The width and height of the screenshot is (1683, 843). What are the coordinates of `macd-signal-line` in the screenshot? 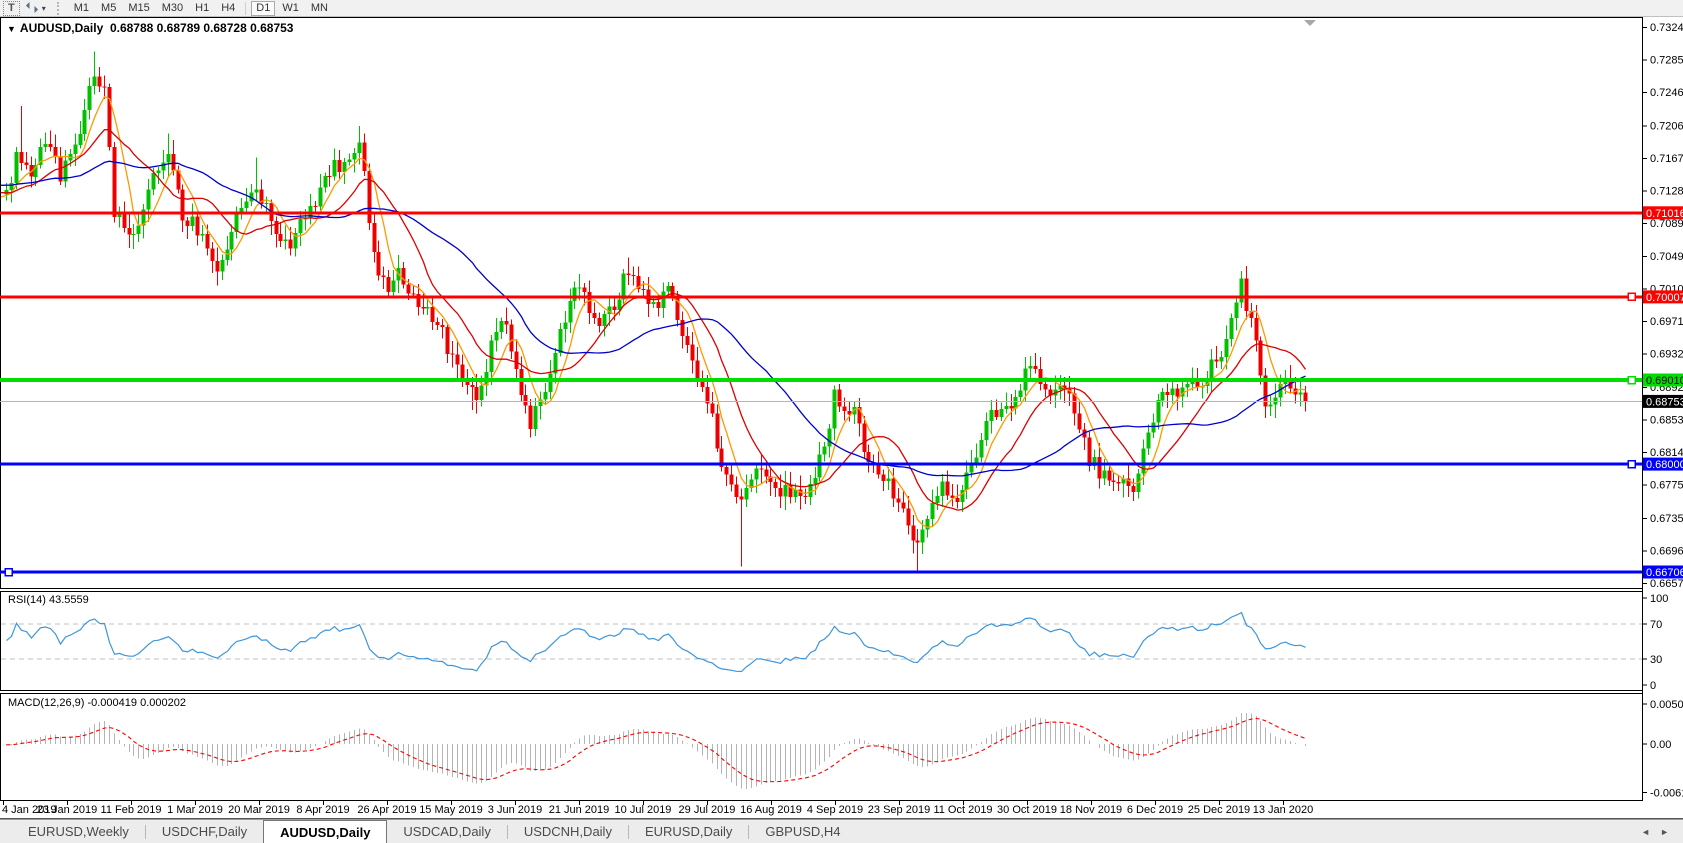 It's located at (656, 750).